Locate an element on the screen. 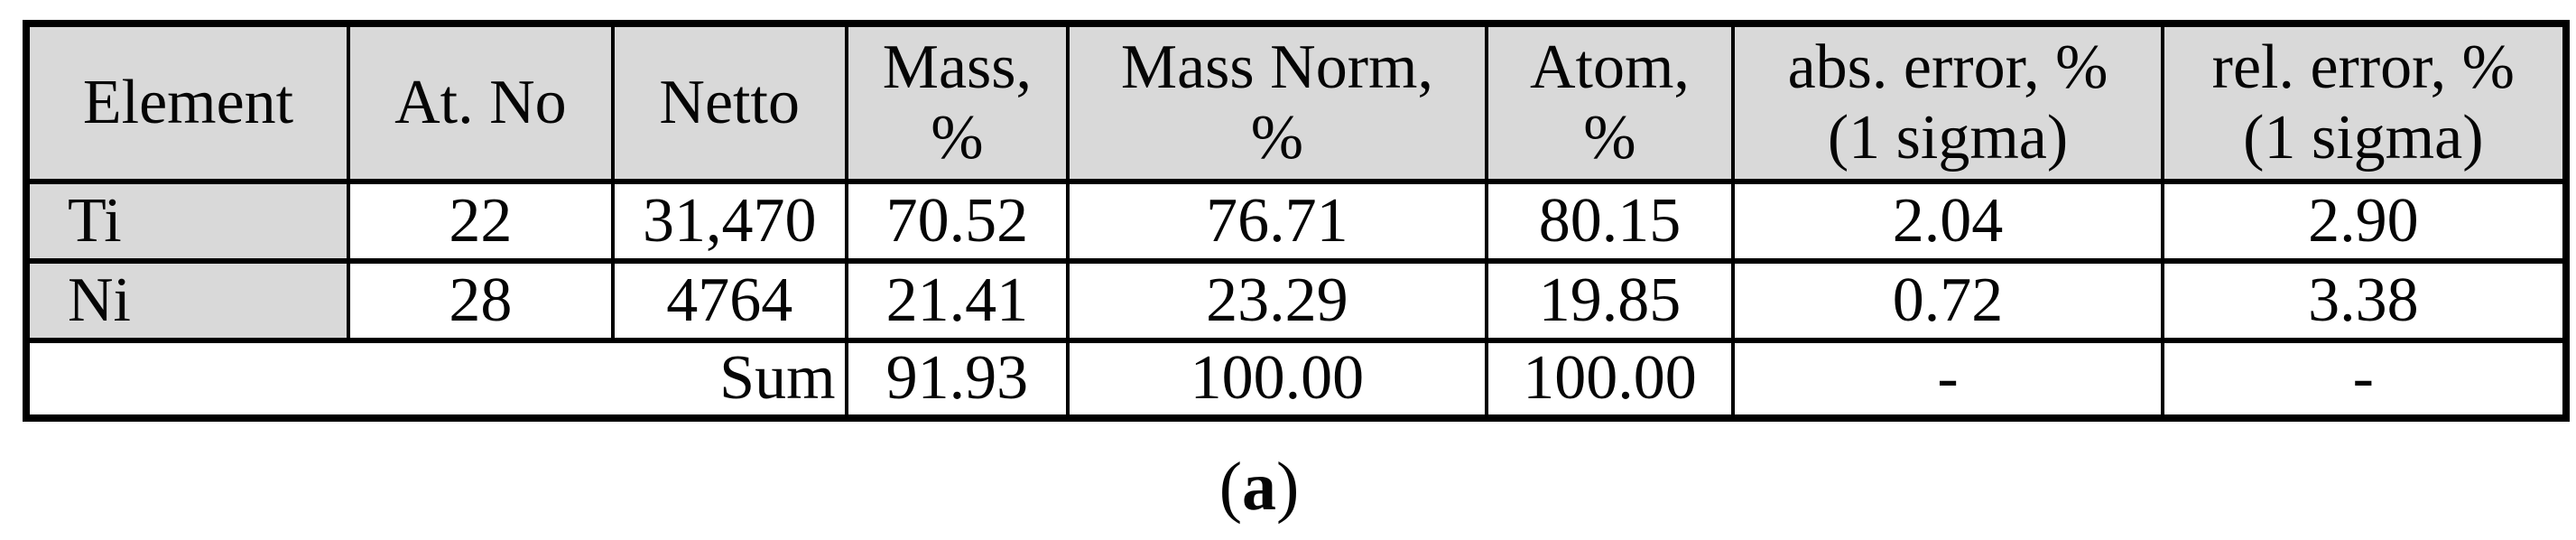 This screenshot has width=2576, height=540. cell-ni-mass-norm-pct: 23.29 is located at coordinates (1277, 300).